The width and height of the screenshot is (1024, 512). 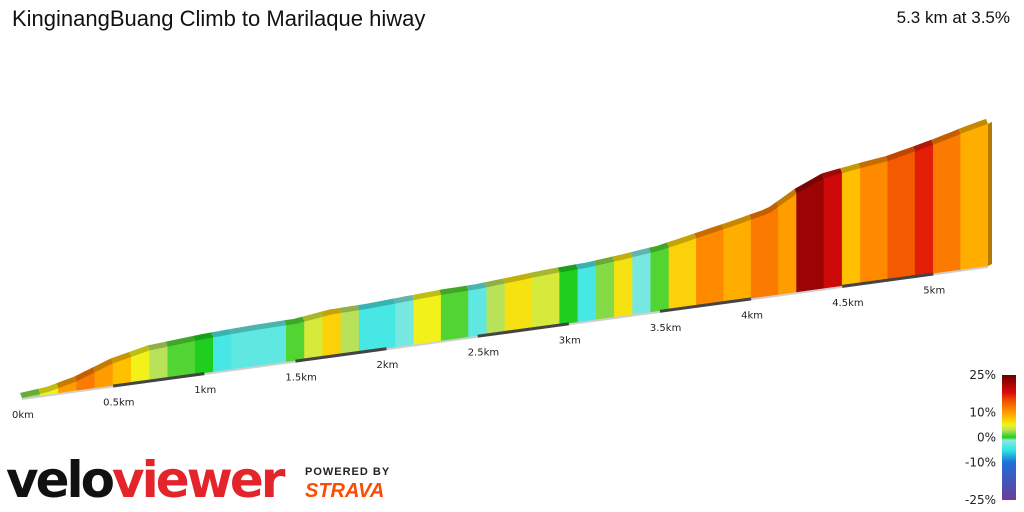 What do you see at coordinates (300, 378) in the screenshot?
I see `x-tick-label: 1.5km` at bounding box center [300, 378].